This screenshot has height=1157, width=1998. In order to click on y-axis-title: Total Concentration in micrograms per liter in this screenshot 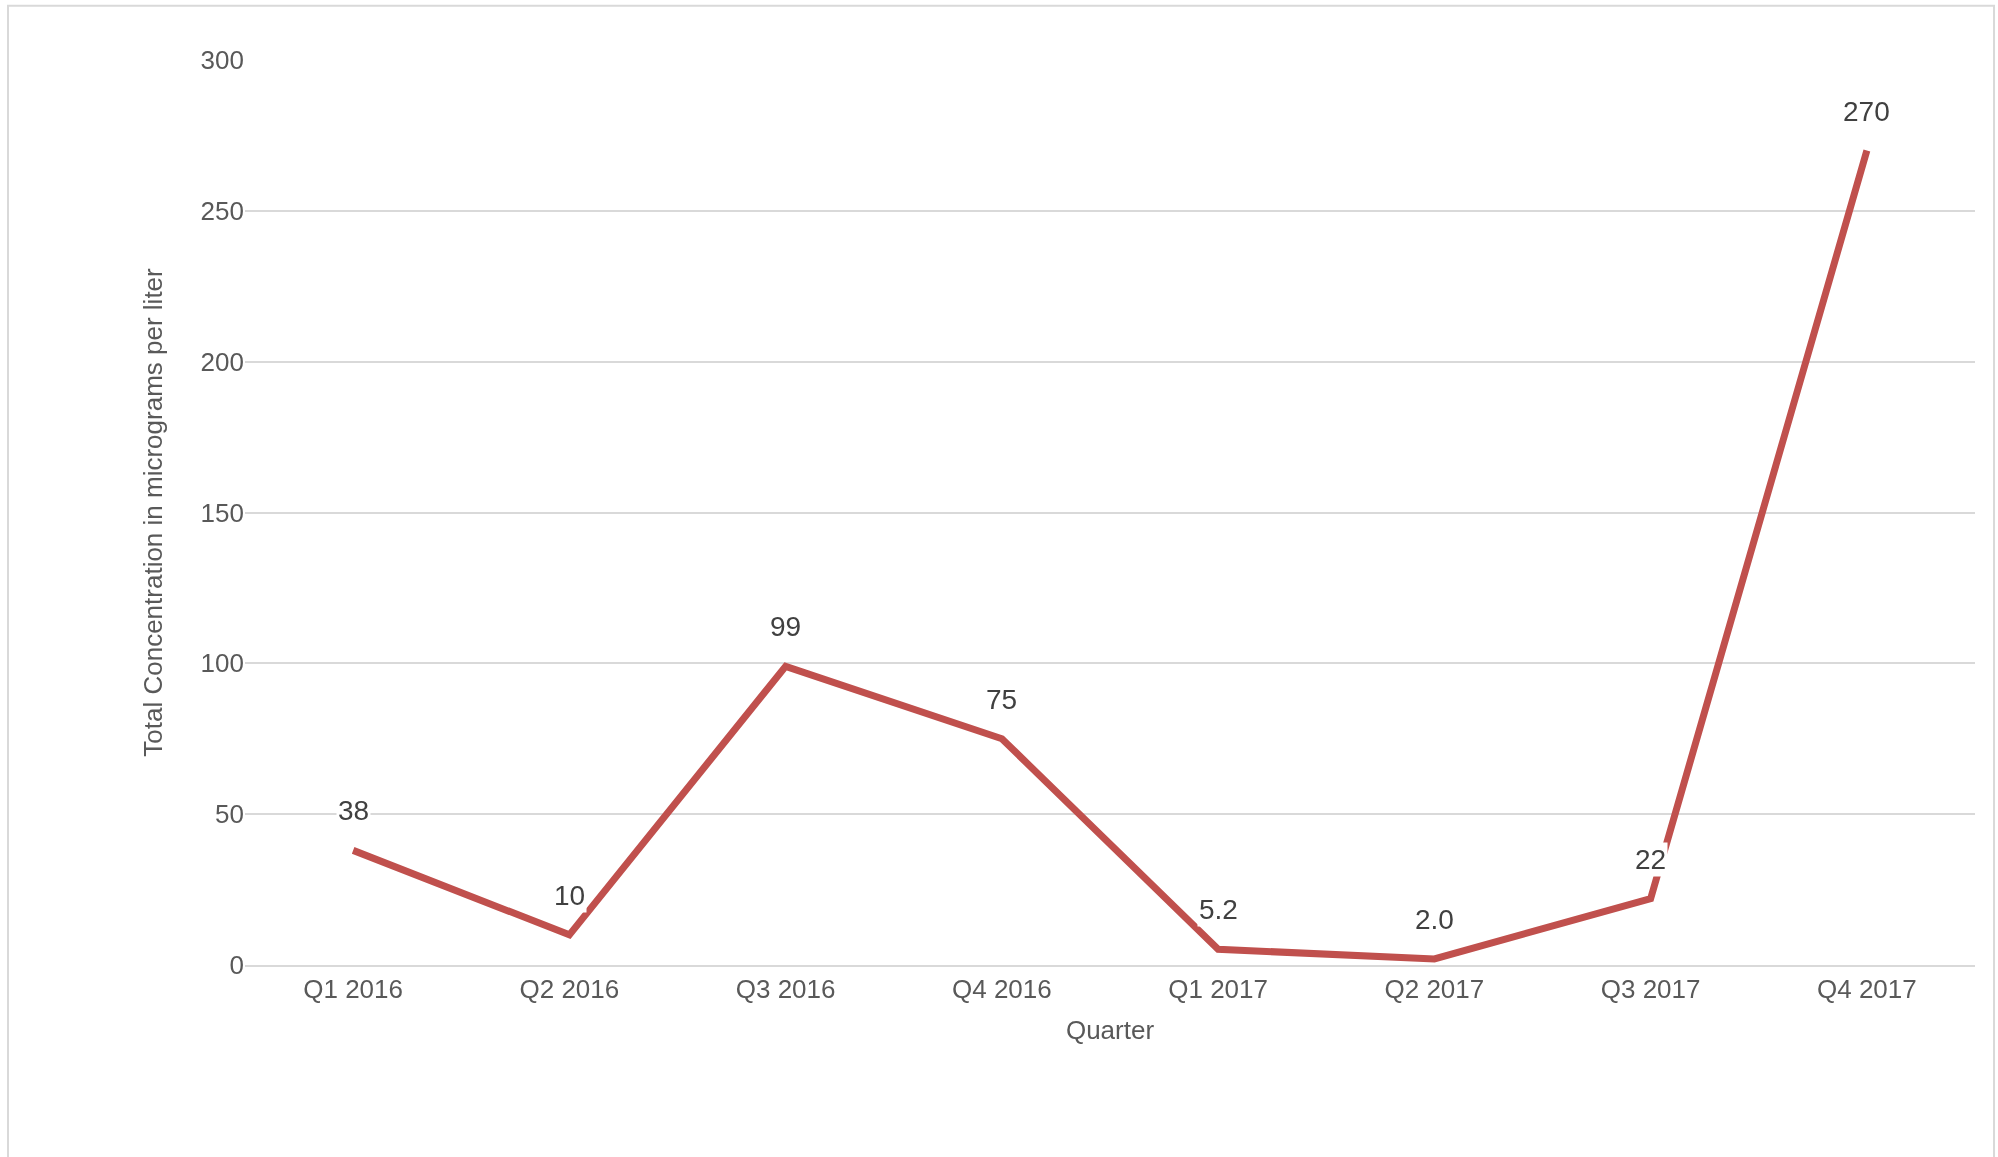, I will do `click(153, 512)`.